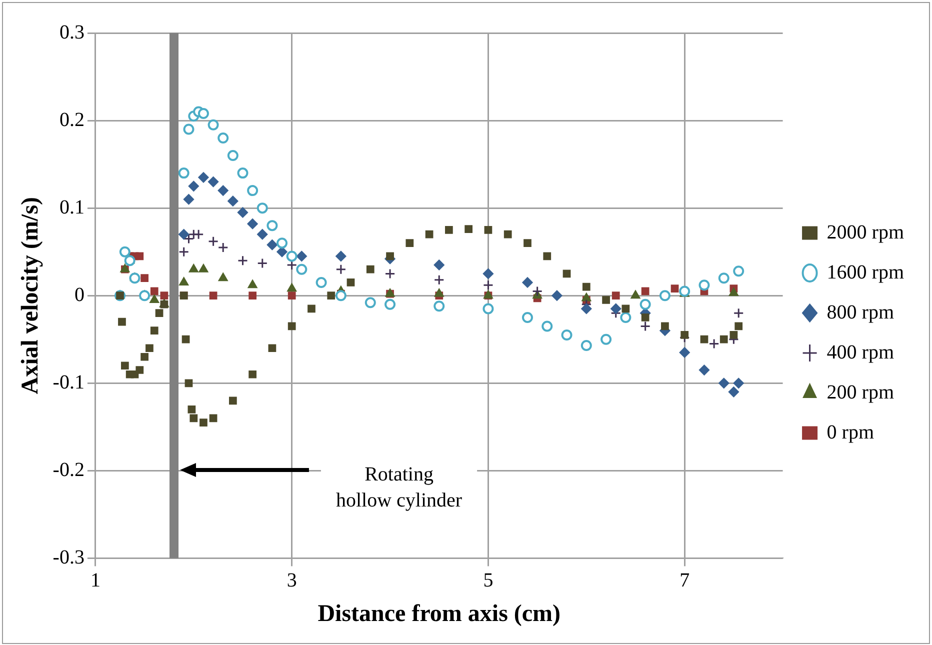 The height and width of the screenshot is (645, 932). What do you see at coordinates (68, 469) in the screenshot?
I see `y-tick-label: -0.2` at bounding box center [68, 469].